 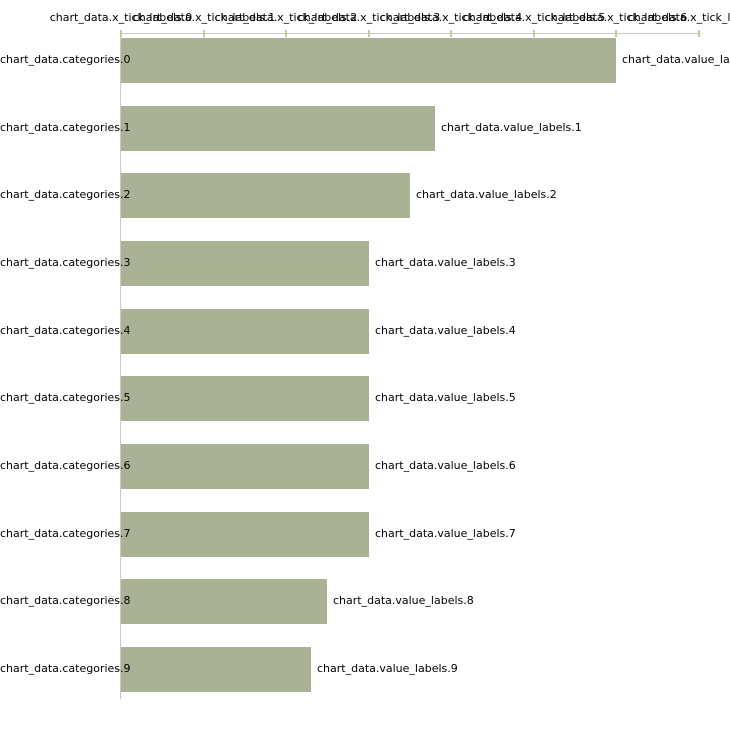 I want to click on value-label: chart_data.value_labels.0, so click(x=676, y=59).